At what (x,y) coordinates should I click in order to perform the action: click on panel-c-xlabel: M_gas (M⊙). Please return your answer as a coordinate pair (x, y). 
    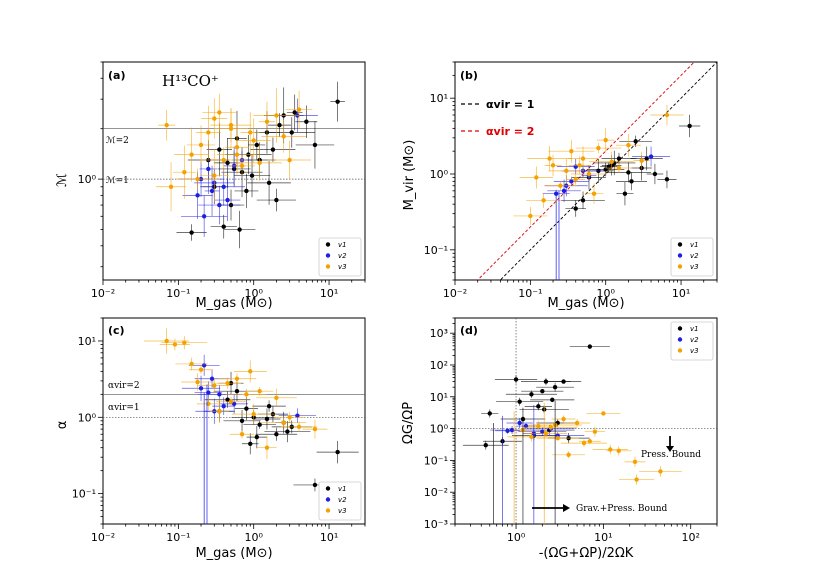
    Looking at the image, I should click on (233, 553).